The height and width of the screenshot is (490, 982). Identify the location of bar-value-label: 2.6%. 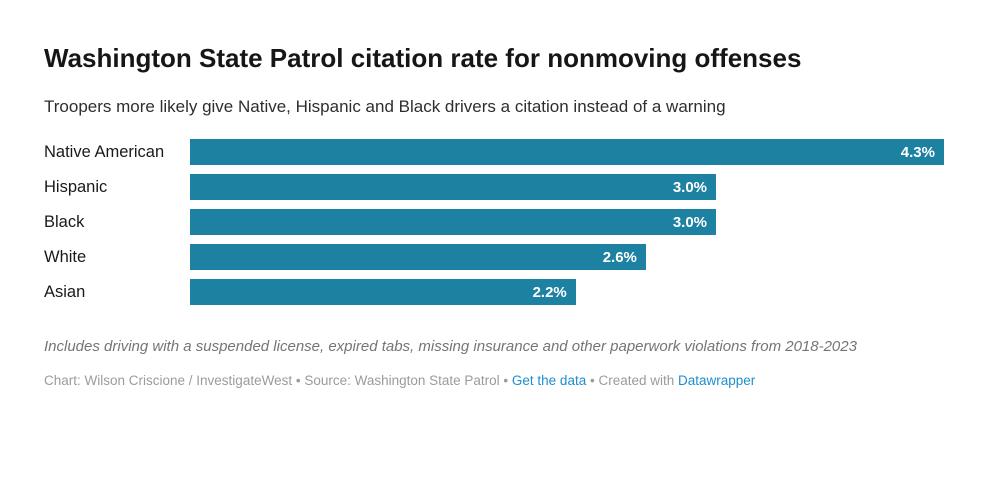
(619, 257).